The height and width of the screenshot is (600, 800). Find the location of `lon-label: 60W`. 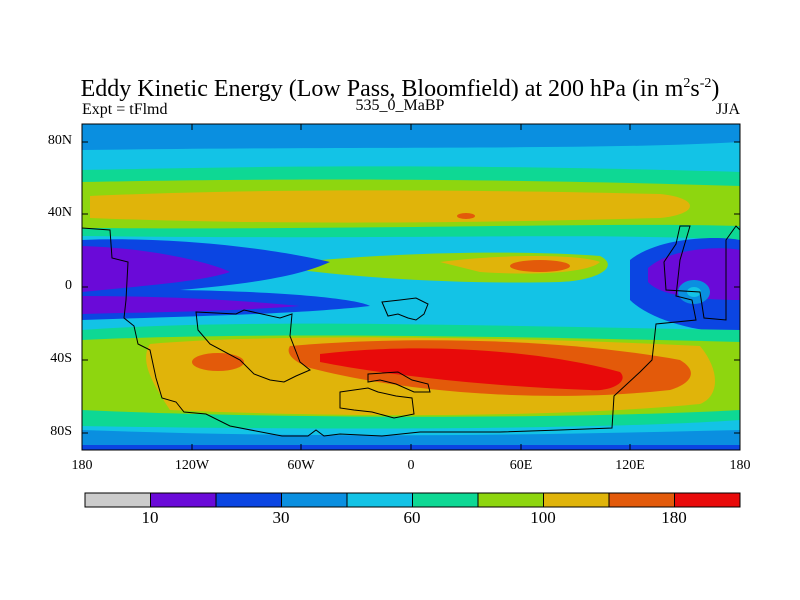

lon-label: 60W is located at coordinates (301, 465).